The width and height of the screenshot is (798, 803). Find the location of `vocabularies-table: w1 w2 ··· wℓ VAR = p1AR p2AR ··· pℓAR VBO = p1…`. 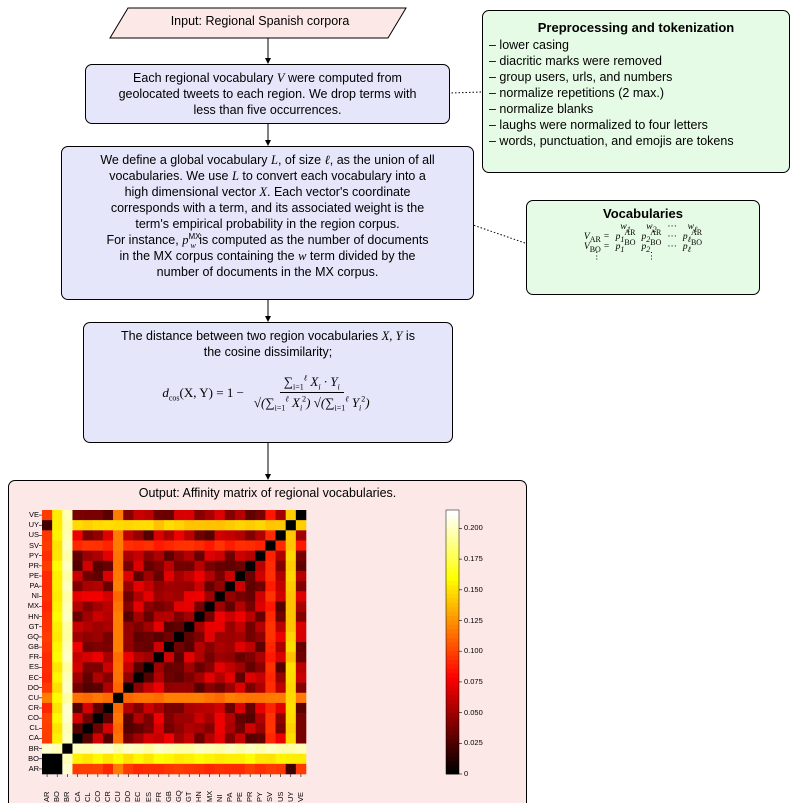

vocabularies-table: w1 w2 ··· wℓ VAR = p1AR p2AR ··· pℓAR VBO = p1… is located at coordinates (643, 242).